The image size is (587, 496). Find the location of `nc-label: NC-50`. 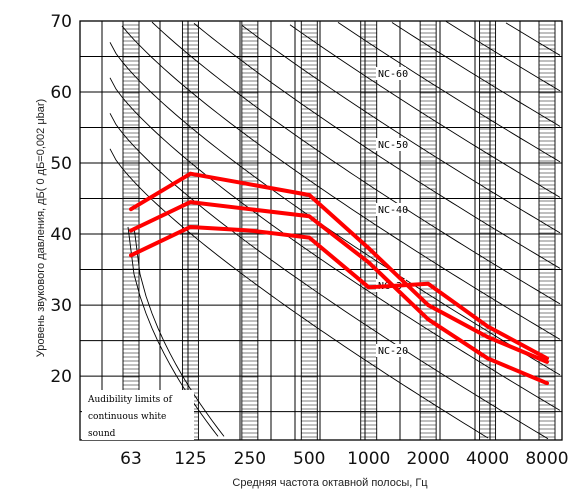

nc-label: NC-50 is located at coordinates (393, 145).